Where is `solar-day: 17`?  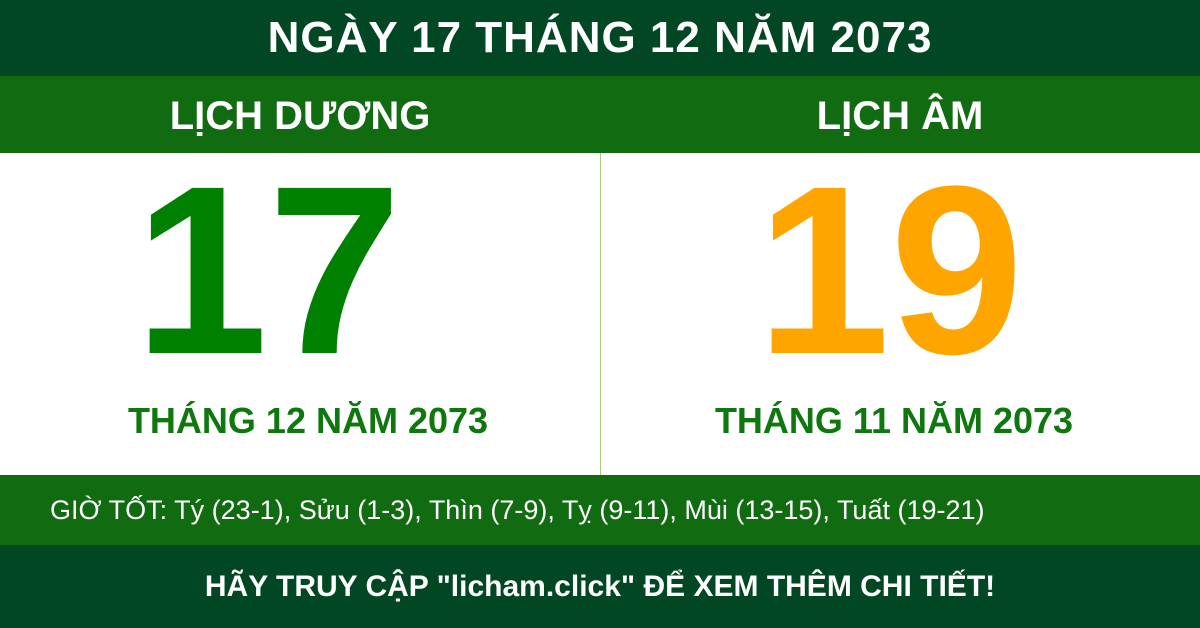
solar-day: 17 is located at coordinates (268, 270).